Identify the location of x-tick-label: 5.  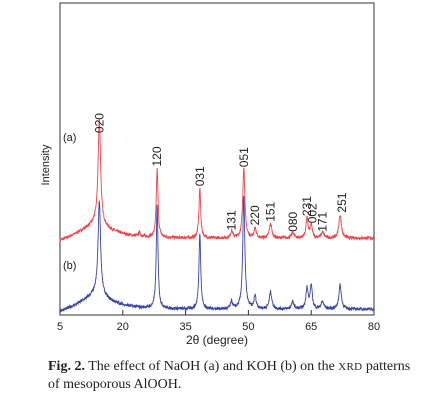
(60, 327).